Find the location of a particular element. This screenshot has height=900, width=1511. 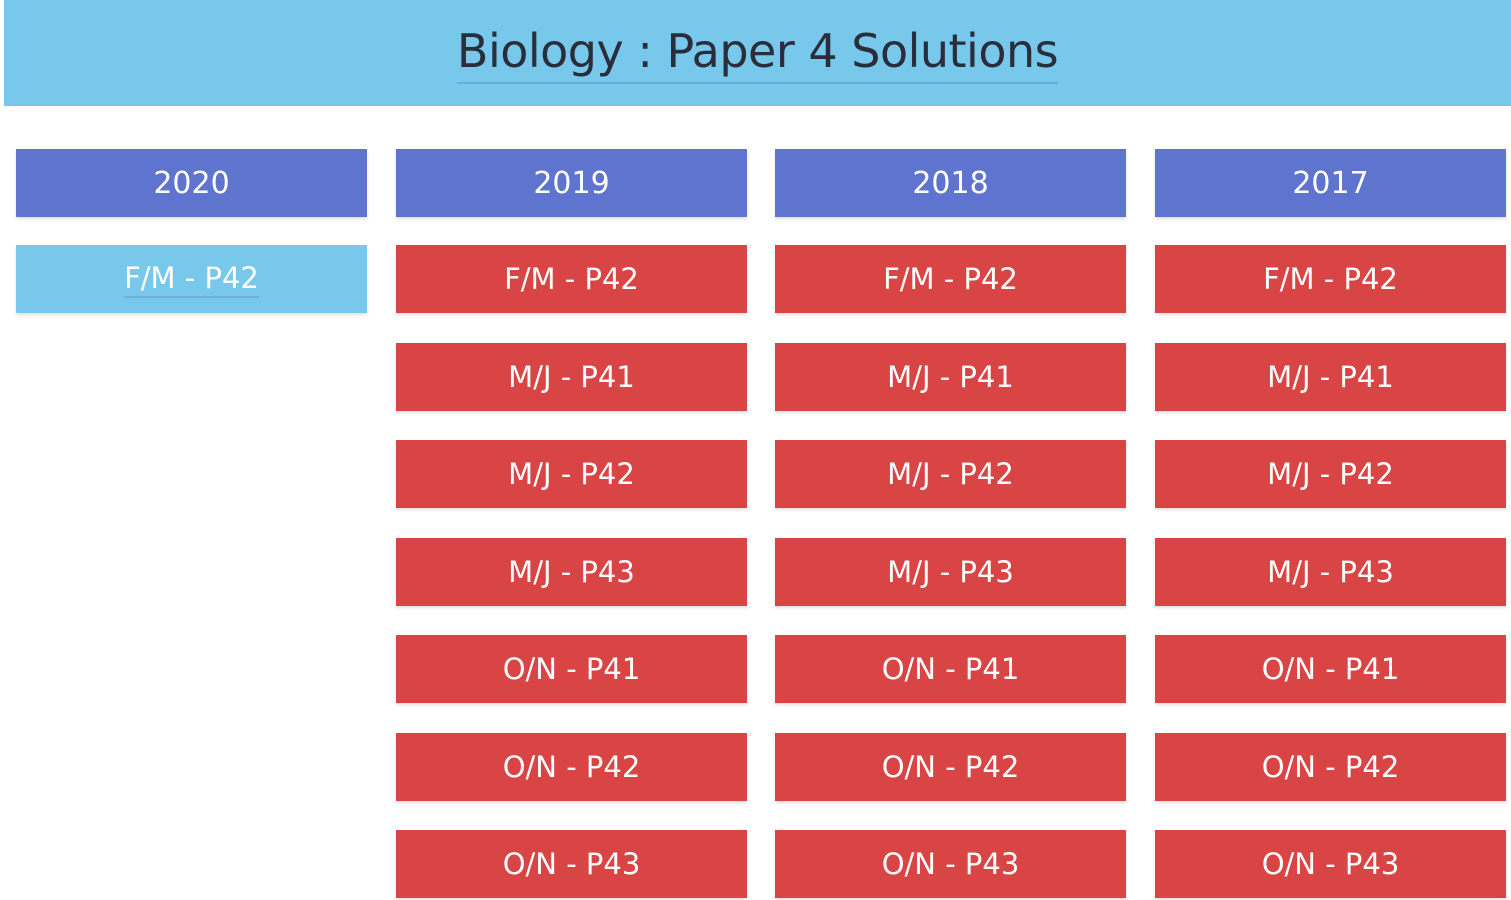

paper-button-2018-fm-p42: F/M - P42 is located at coordinates (950, 279).